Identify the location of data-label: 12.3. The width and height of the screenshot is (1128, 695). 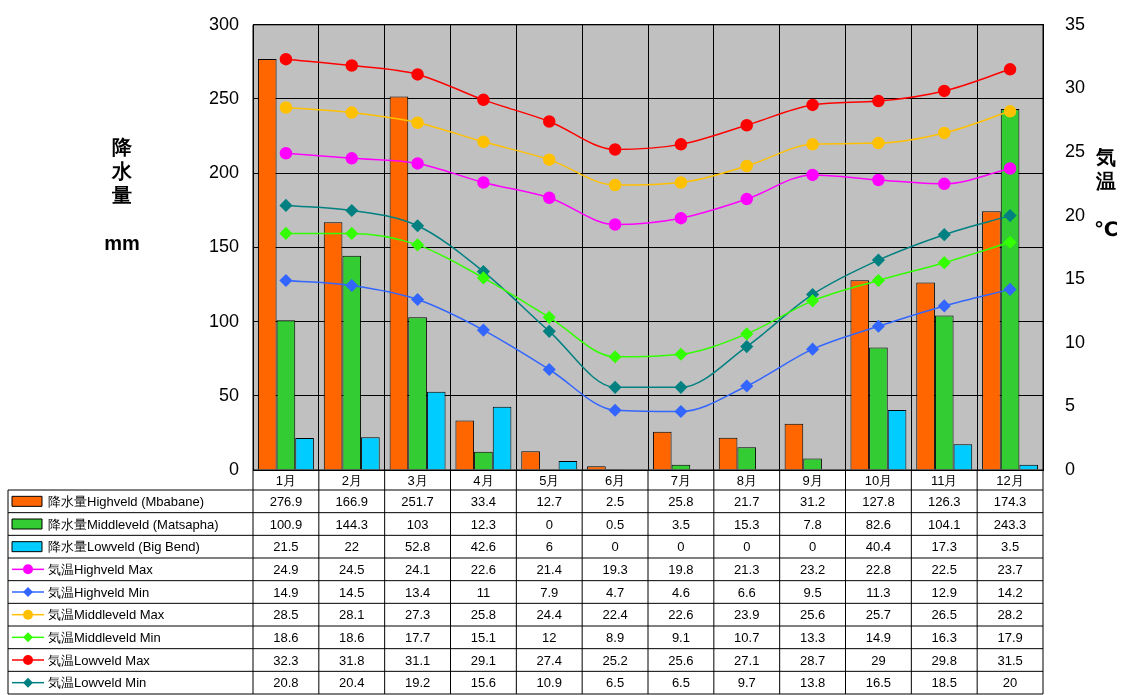
(483, 524).